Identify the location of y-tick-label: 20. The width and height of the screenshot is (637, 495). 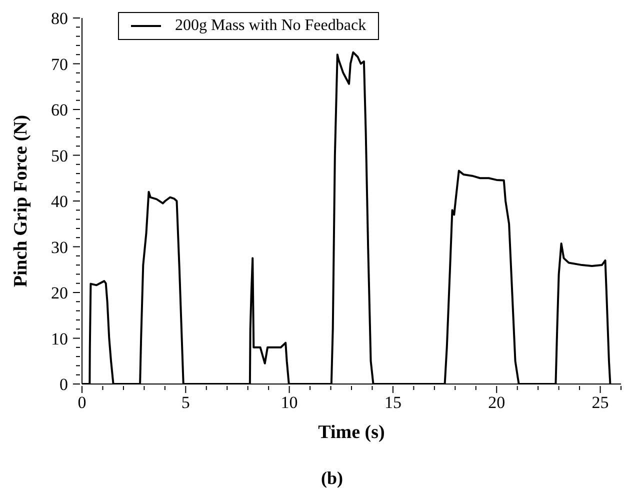
(59, 293).